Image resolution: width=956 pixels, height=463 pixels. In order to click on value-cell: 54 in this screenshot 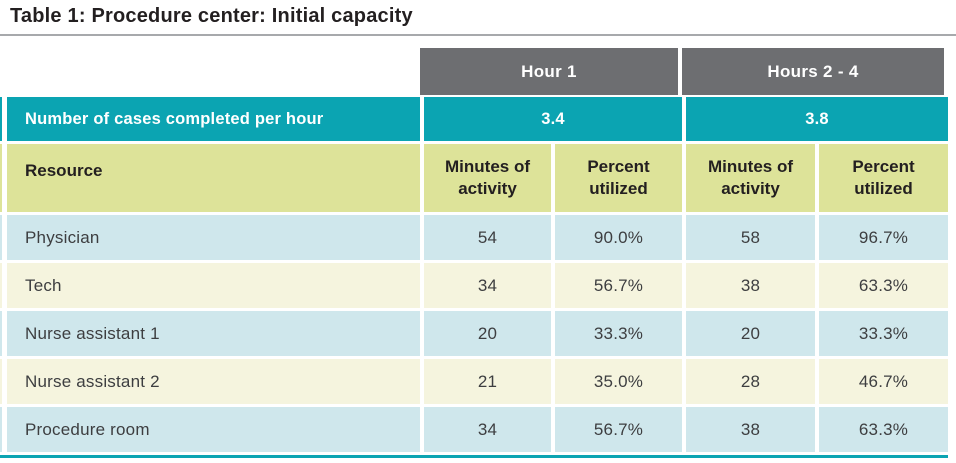, I will do `click(487, 237)`.